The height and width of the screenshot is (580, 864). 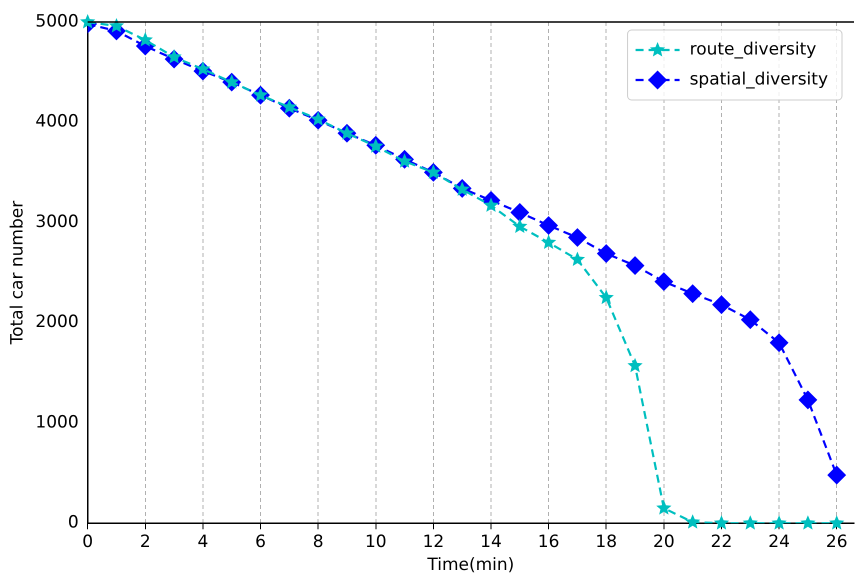 I want to click on x-tick-label: 2, so click(x=145, y=542).